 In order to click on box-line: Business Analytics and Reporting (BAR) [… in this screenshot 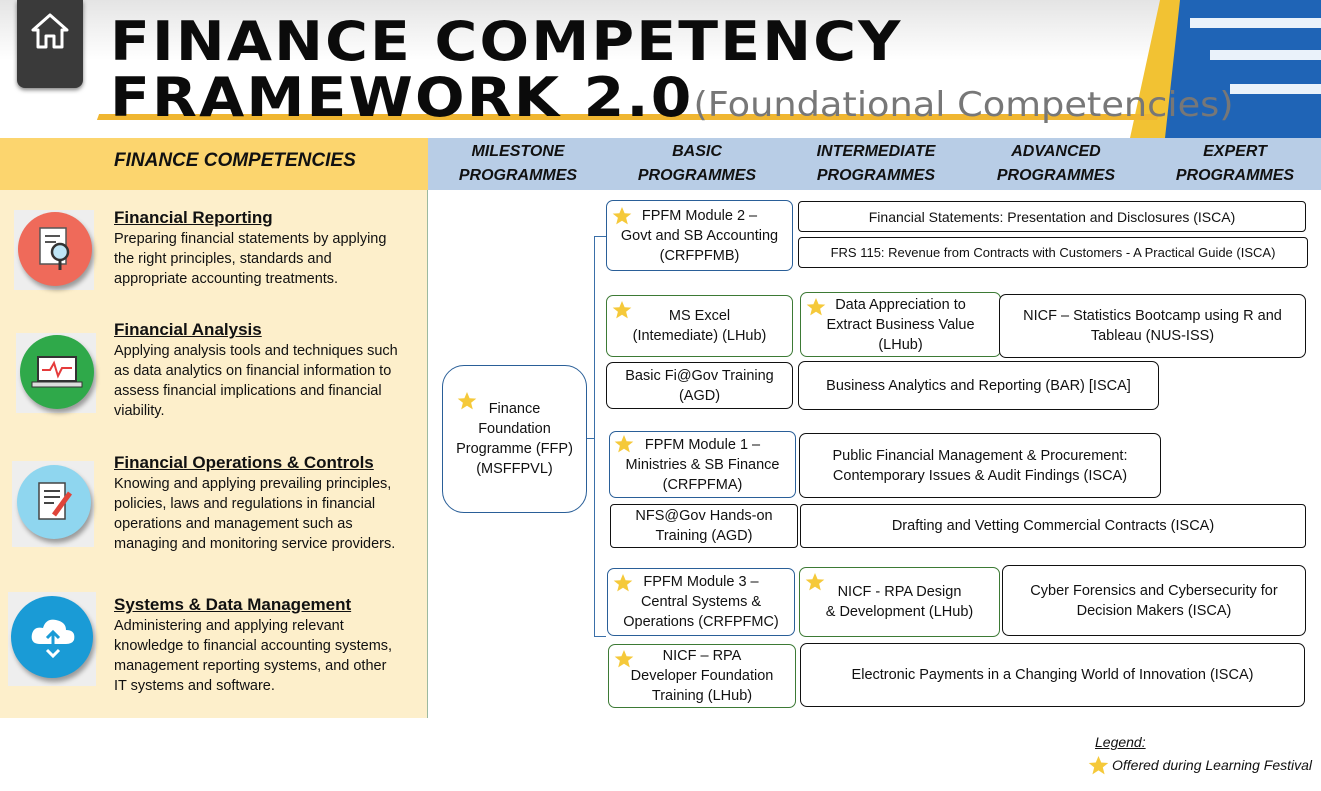, I will do `click(978, 385)`.